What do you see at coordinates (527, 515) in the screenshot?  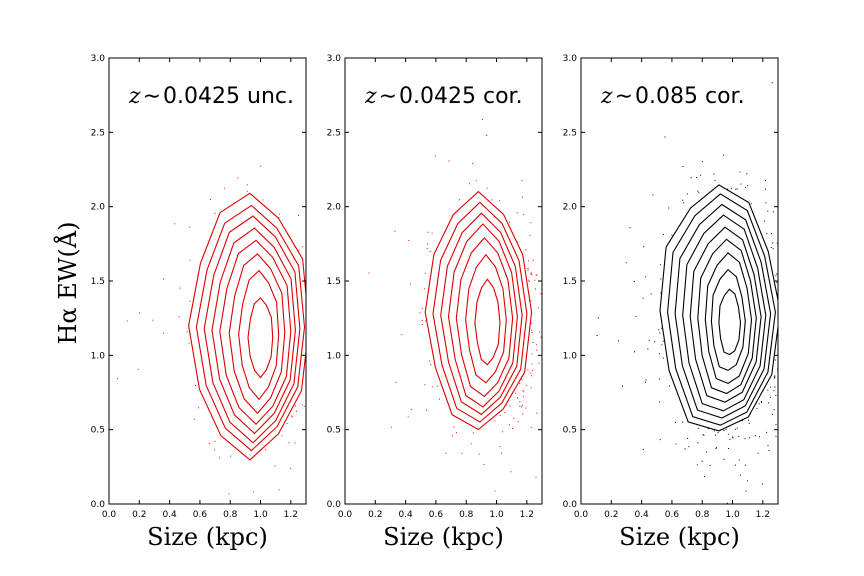 I see `x-tick-label: 1.2` at bounding box center [527, 515].